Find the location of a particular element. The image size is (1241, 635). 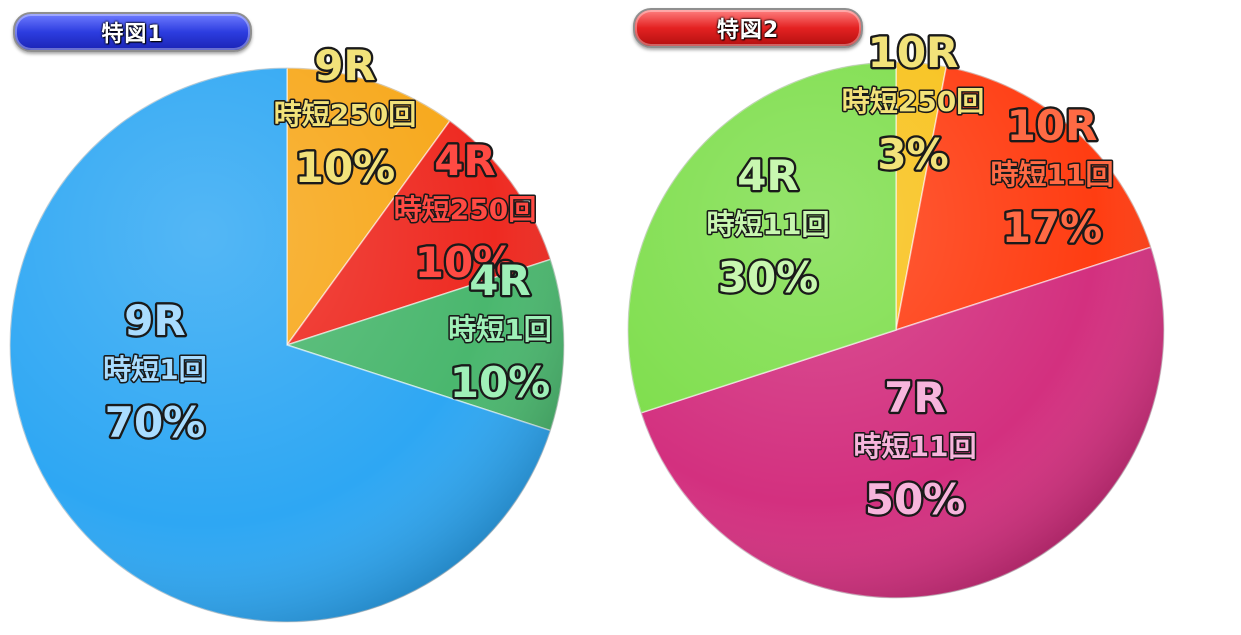

pie1-slice-1-percent-label: 10% is located at coordinates (345, 167).